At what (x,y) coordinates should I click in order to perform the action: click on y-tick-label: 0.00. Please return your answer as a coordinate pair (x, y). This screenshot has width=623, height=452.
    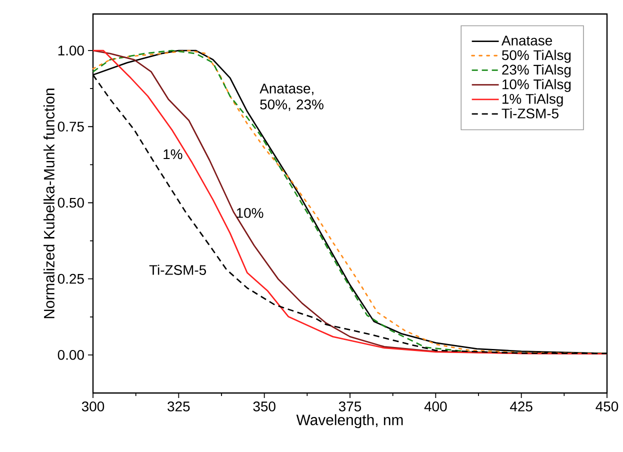
    Looking at the image, I should click on (71, 355).